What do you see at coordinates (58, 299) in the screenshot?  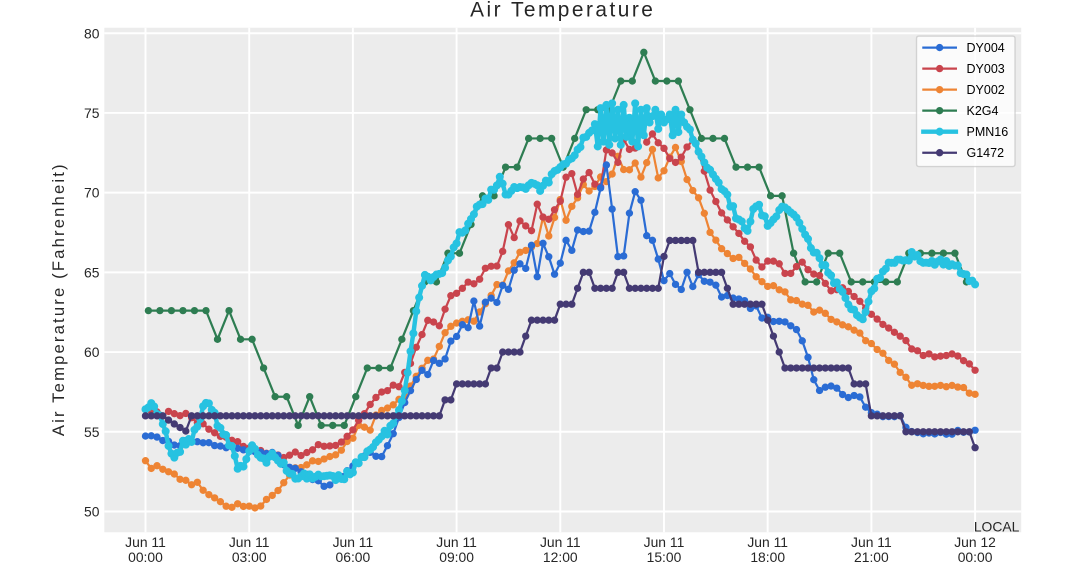 I see `svg-text: Air Temperature (Fahrenheit)` at bounding box center [58, 299].